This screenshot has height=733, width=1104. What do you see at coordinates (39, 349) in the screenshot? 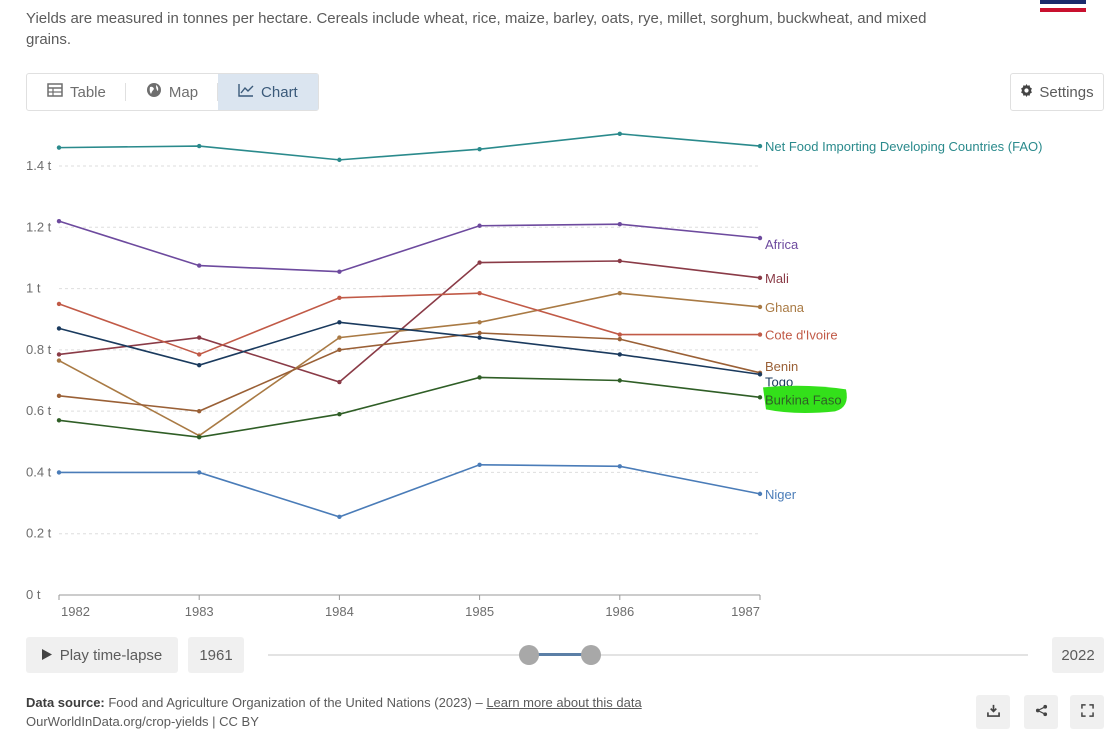
I see `y-tick-label: 0.8 t` at bounding box center [39, 349].